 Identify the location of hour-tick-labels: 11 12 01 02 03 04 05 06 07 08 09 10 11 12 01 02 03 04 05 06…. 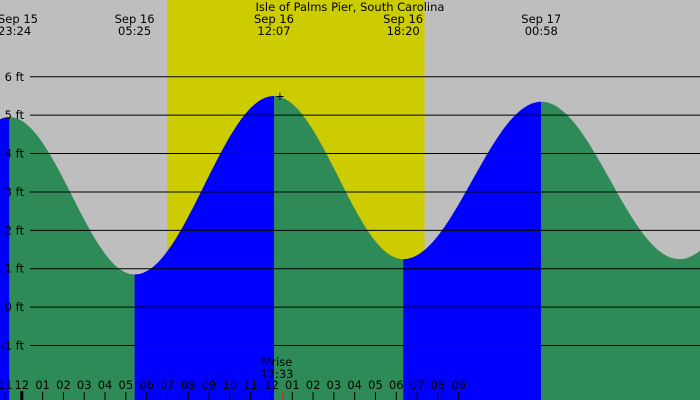
(233, 385).